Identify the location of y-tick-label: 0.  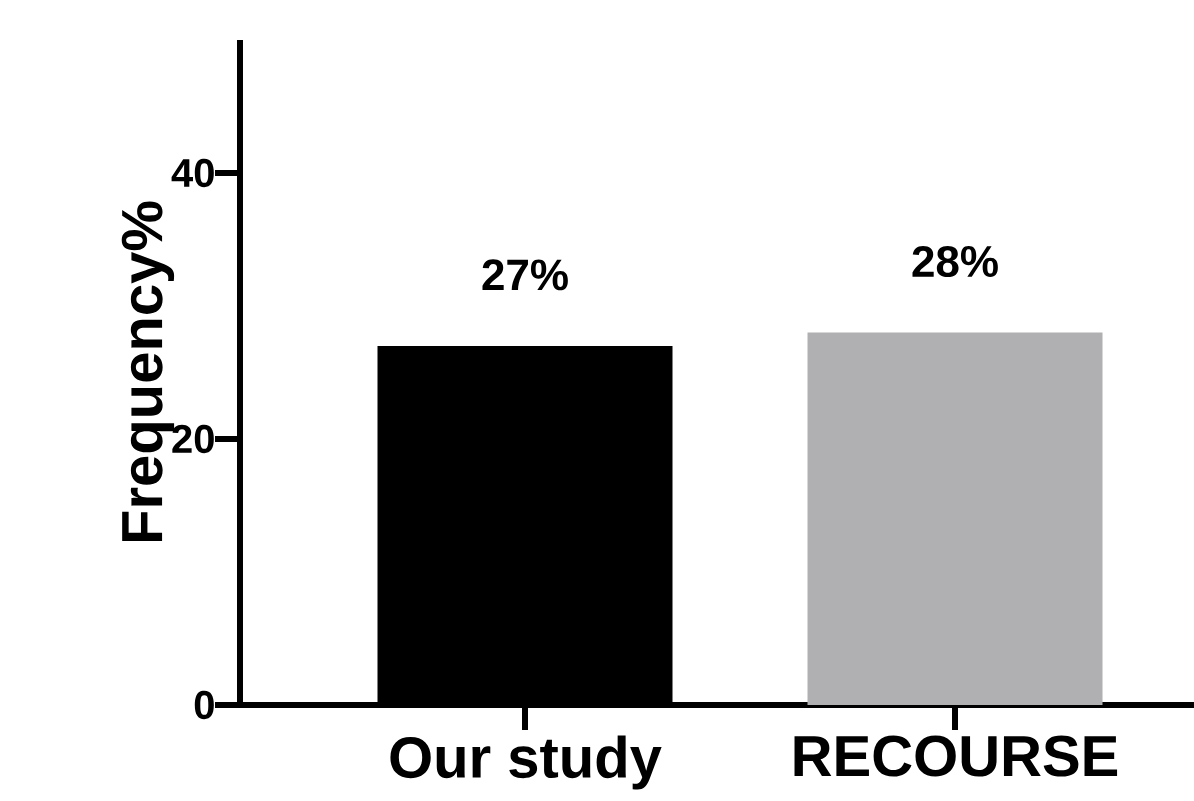
(204, 705).